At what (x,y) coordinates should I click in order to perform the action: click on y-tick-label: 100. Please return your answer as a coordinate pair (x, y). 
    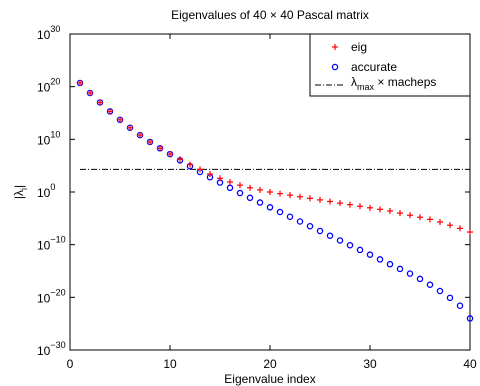
    Looking at the image, I should click on (46, 191).